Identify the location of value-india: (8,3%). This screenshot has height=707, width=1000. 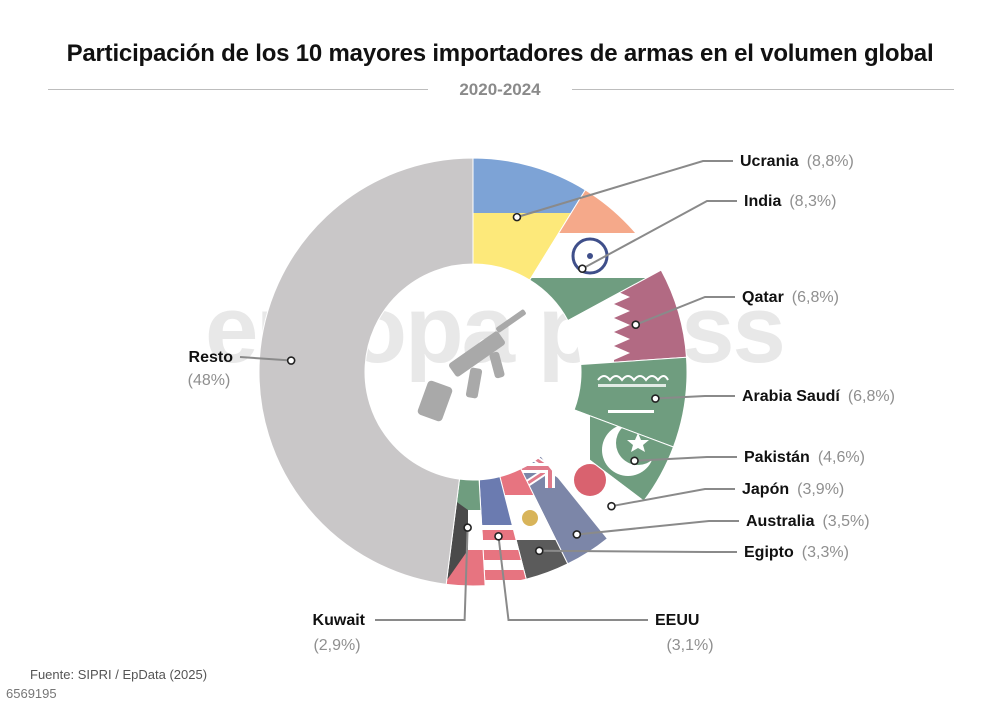
(812, 201).